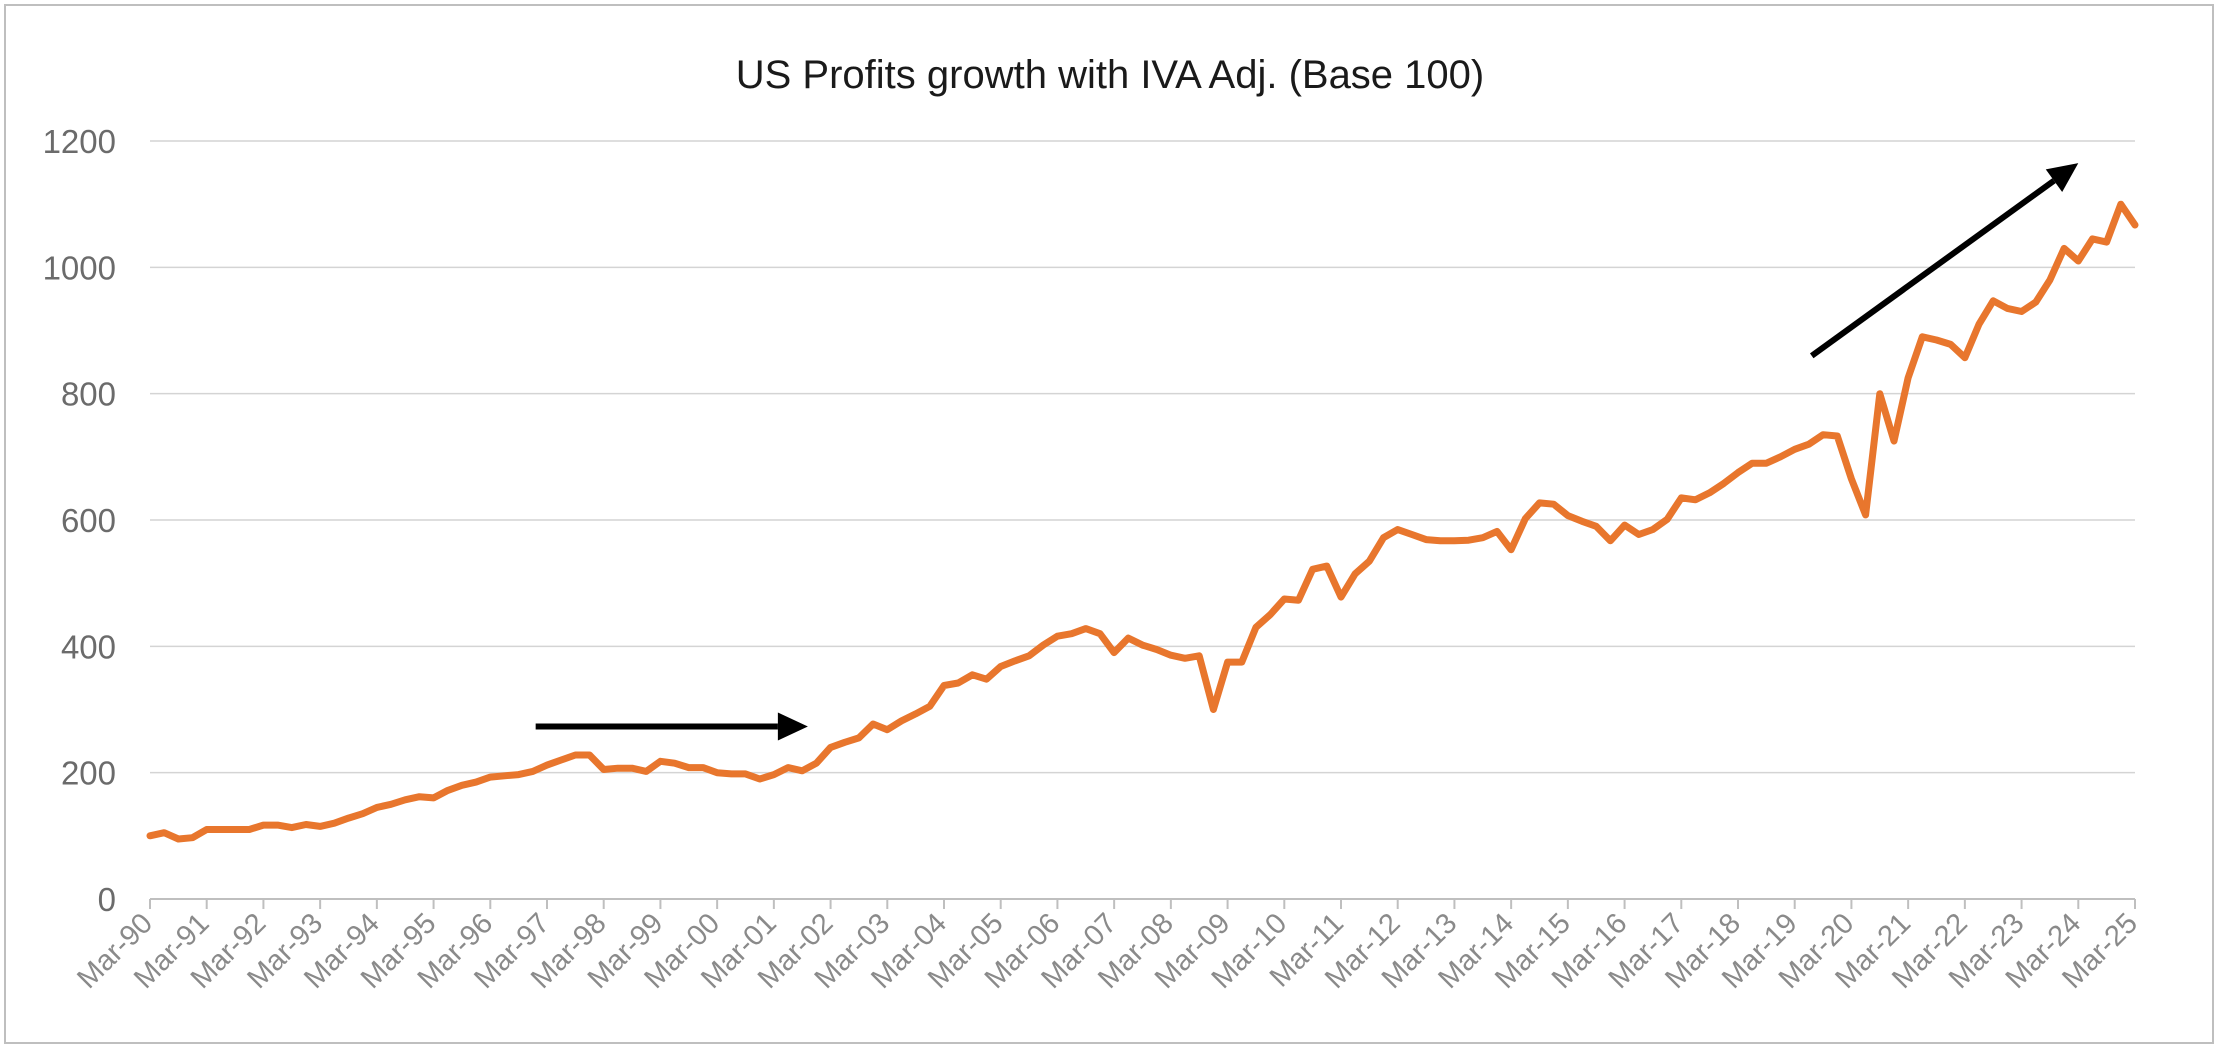 This screenshot has width=2220, height=1050. I want to click on y-axis-ticks: 0 200 400 600 800 1000 1200, so click(79, 520).